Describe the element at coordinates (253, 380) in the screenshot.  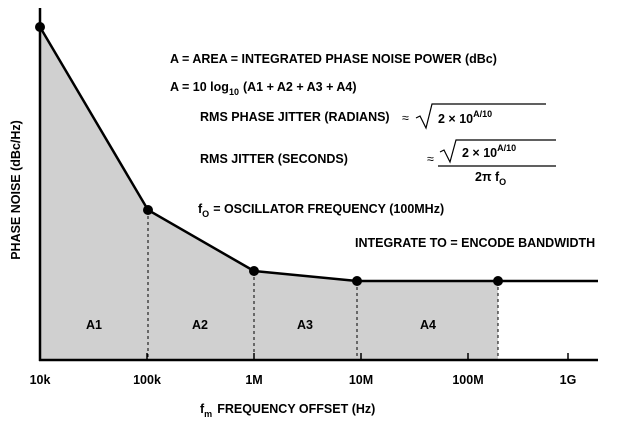
I see `x-tick-label: 1M` at that location.